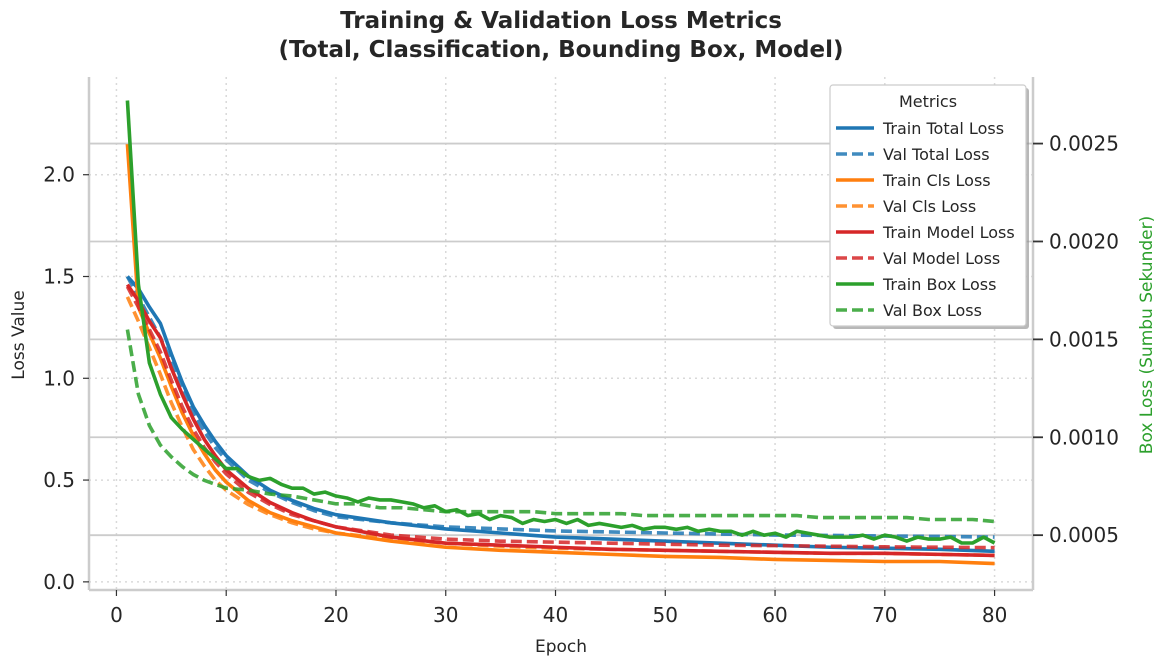 Image resolution: width=1166 pixels, height=665 pixels. I want to click on y2-tick-label: 0.0010, so click(1084, 437).